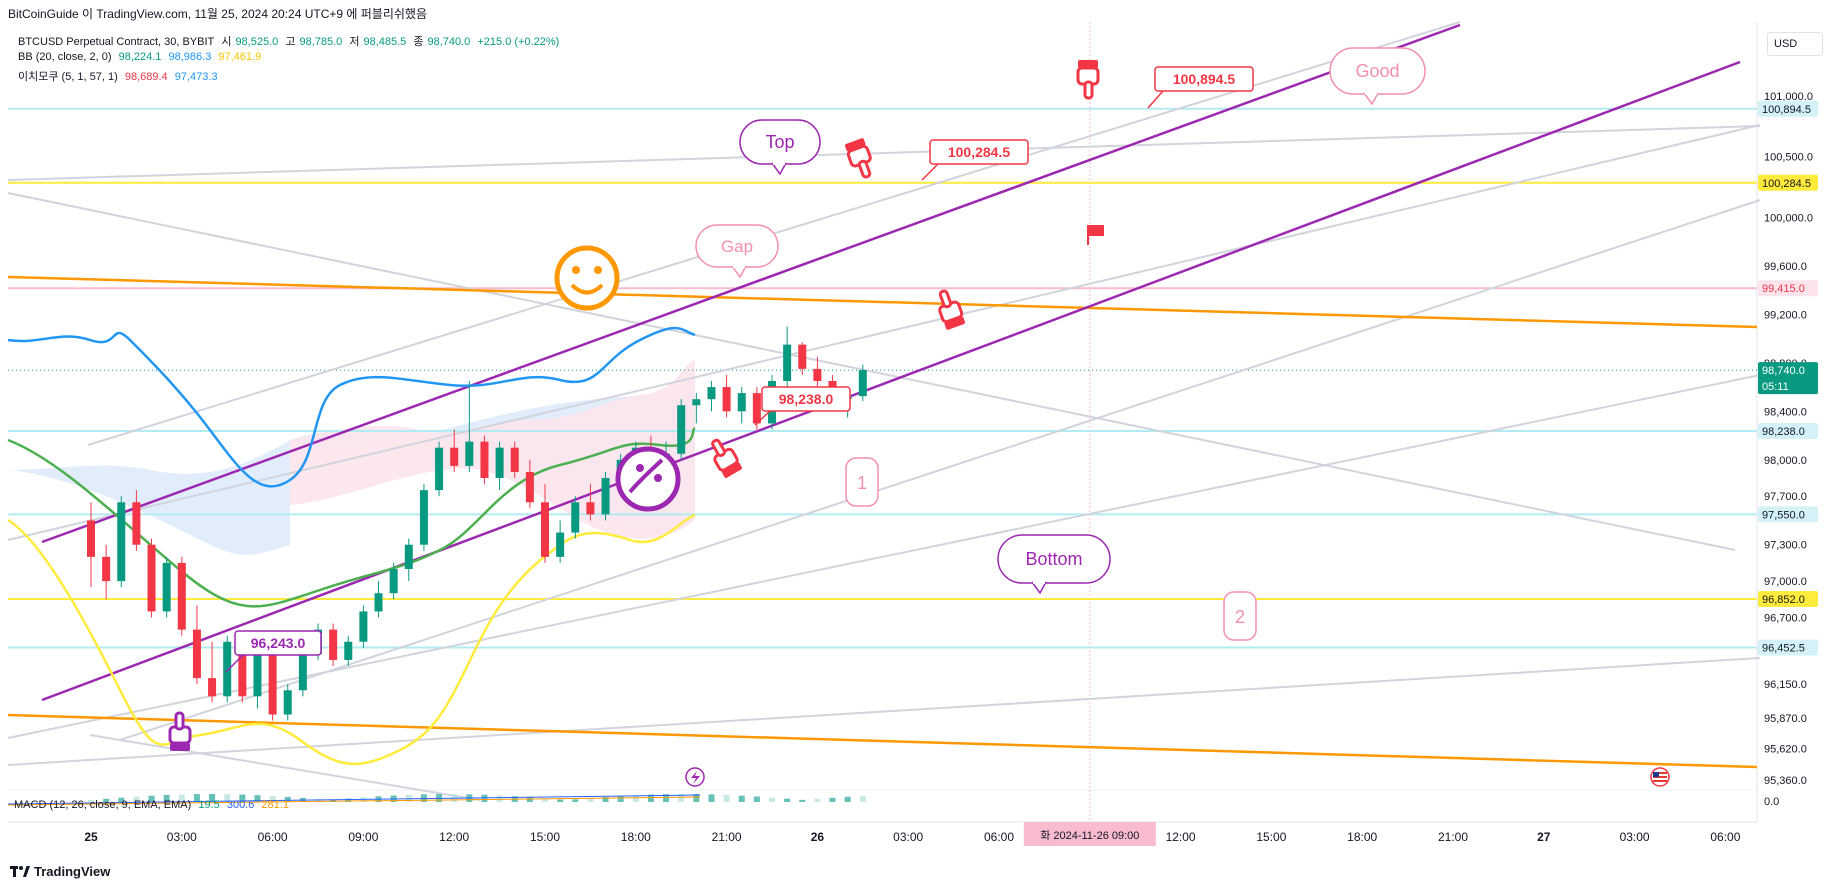 This screenshot has height=883, width=1835. I want to click on wave-box, so click(1240, 616).